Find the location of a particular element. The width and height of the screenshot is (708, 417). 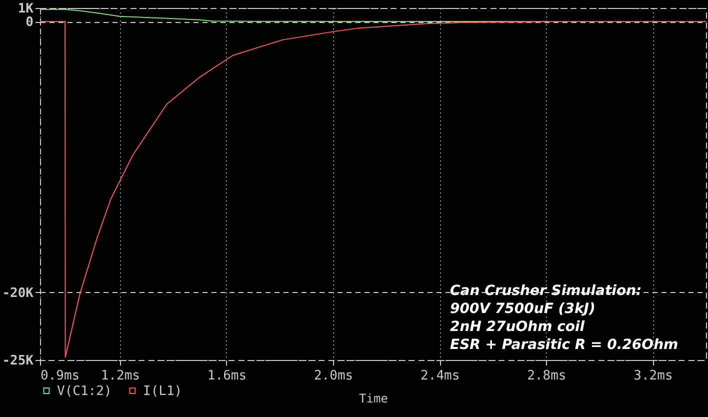

y-tick-label: -20K is located at coordinates (18, 293).